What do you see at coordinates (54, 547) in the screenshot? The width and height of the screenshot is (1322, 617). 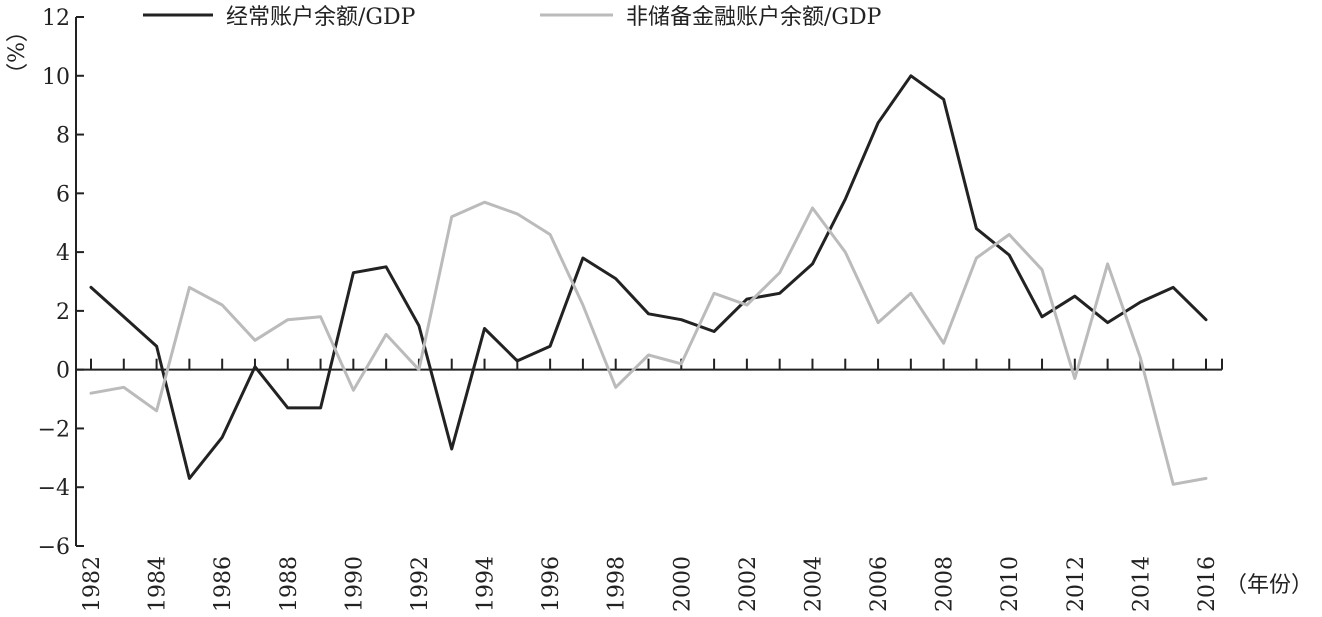 I see `y-tick-label: −6` at bounding box center [54, 547].